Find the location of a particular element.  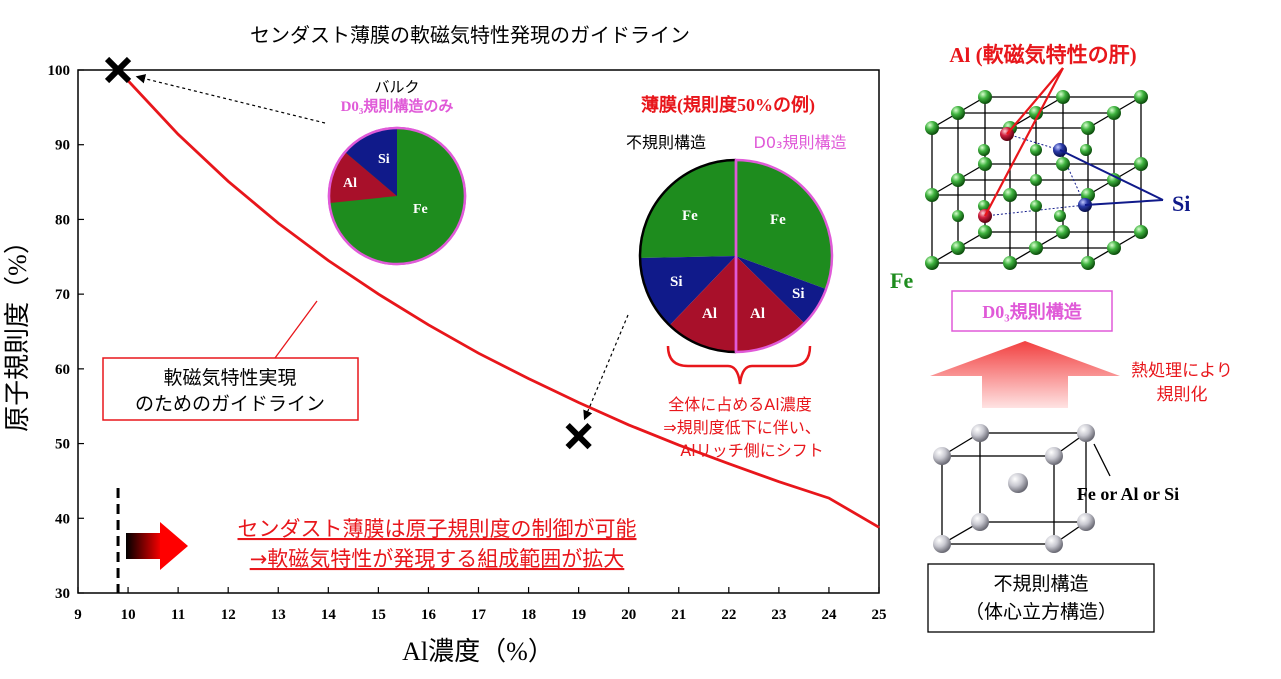

bulk-pie: Si Al Fe is located at coordinates (397, 196).